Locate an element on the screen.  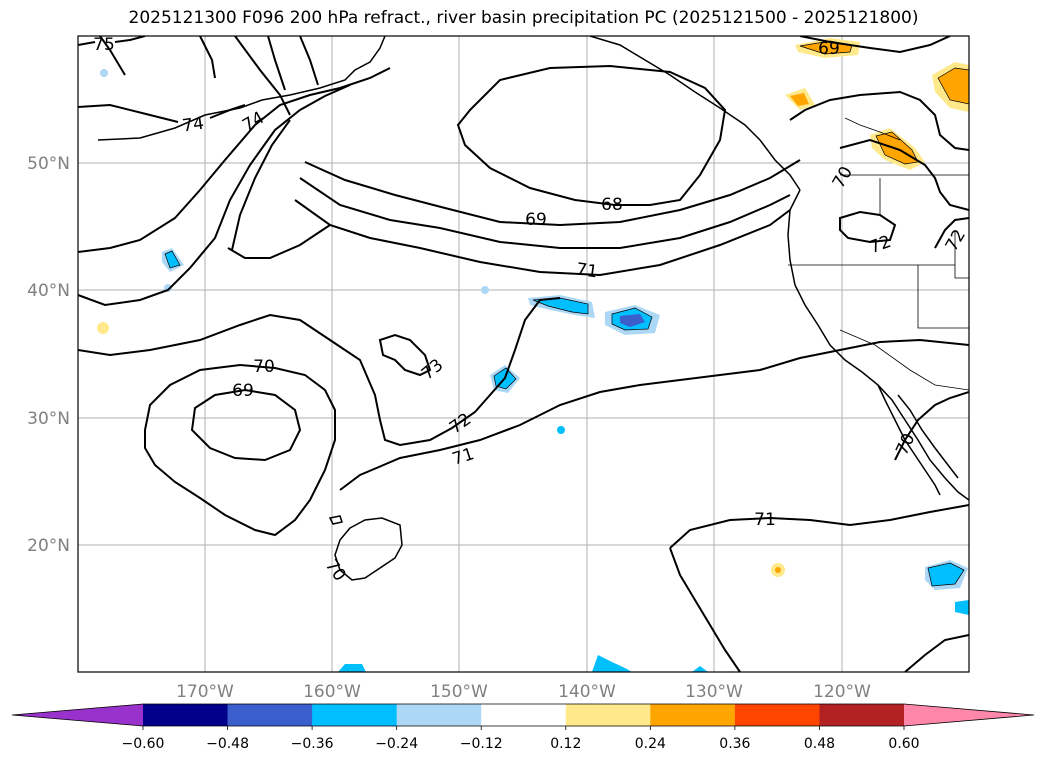
colorbar-tick-label: 0.24 is located at coordinates (650, 744).